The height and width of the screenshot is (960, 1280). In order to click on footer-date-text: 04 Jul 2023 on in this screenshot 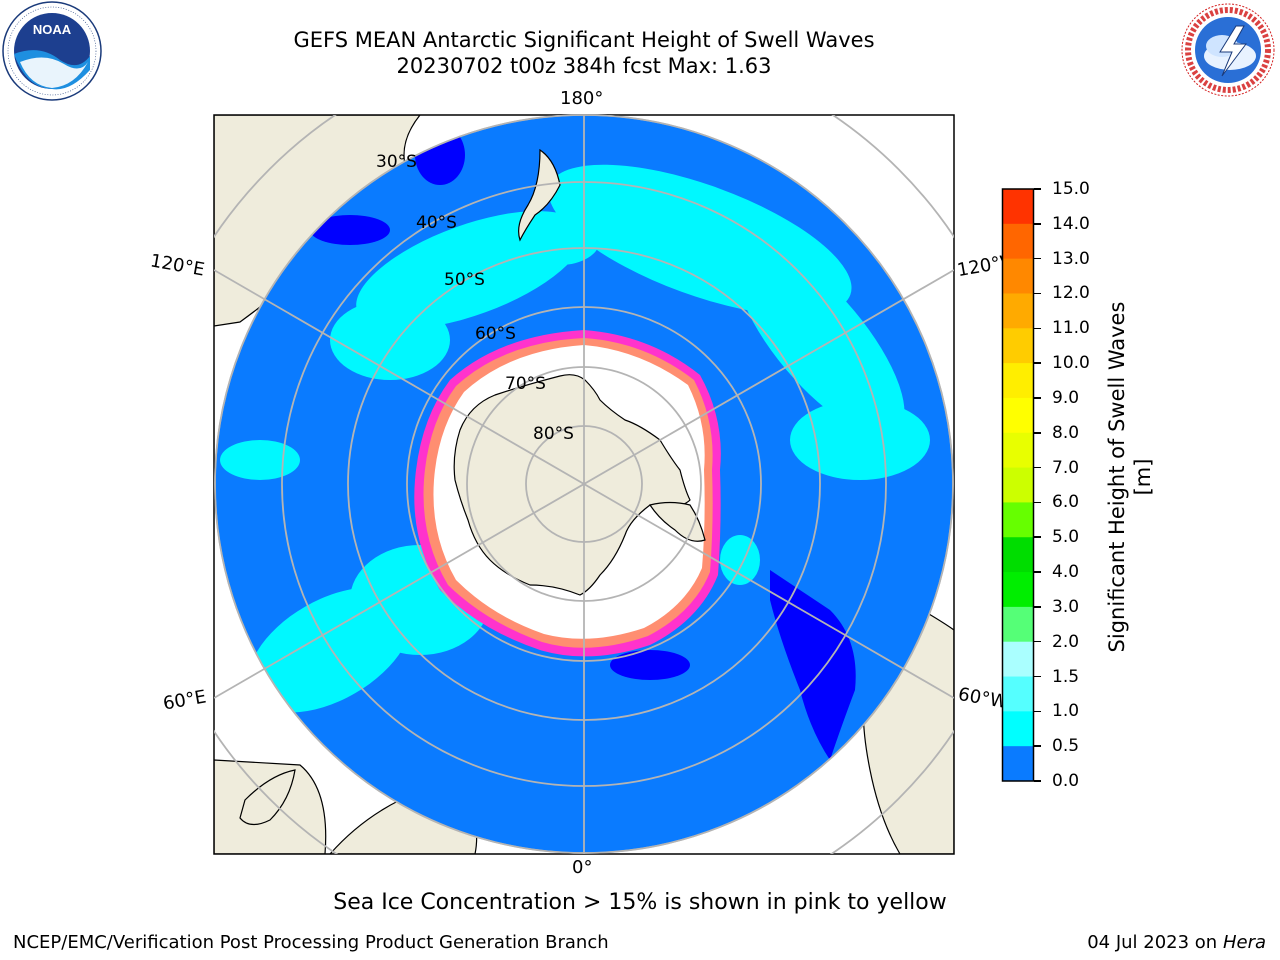, I will do `click(1152, 942)`.